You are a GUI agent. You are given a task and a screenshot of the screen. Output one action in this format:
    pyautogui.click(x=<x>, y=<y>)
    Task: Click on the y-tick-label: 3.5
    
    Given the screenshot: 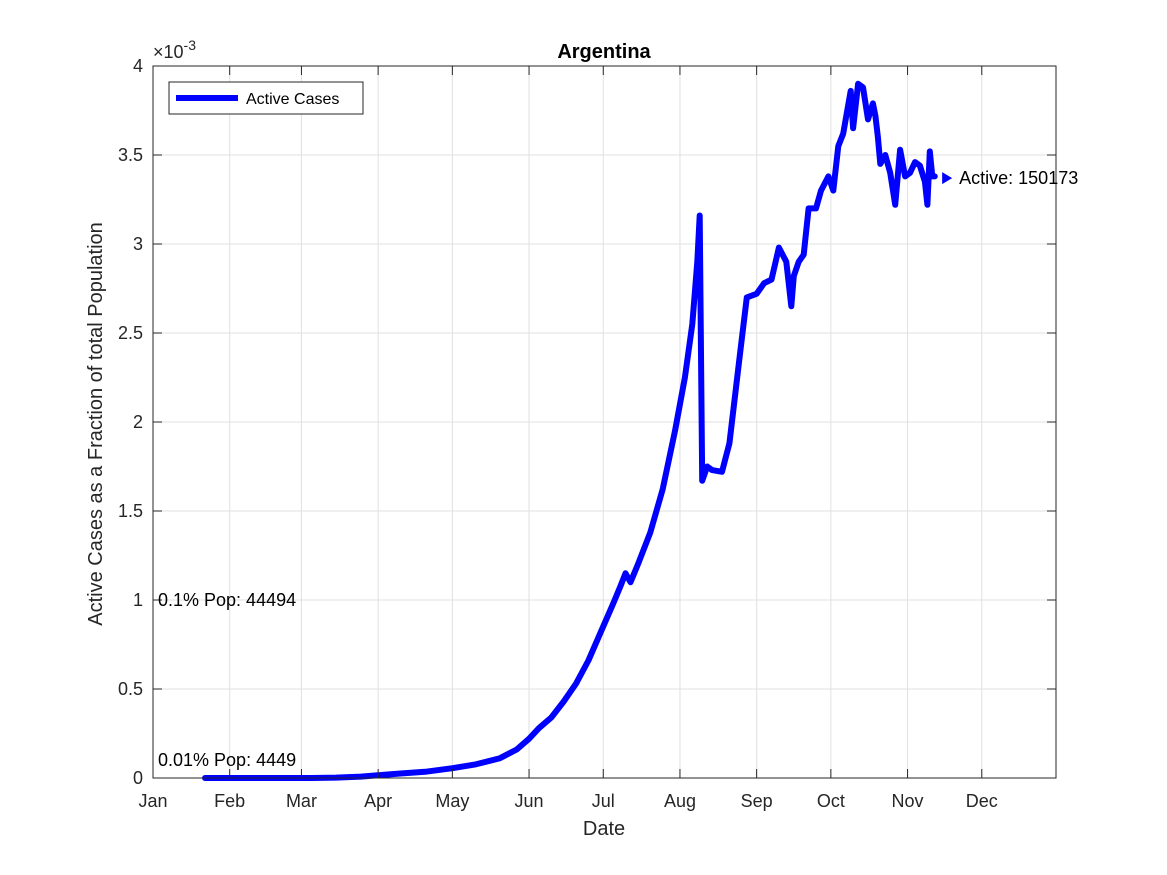 What is the action you would take?
    pyautogui.click(x=130, y=155)
    